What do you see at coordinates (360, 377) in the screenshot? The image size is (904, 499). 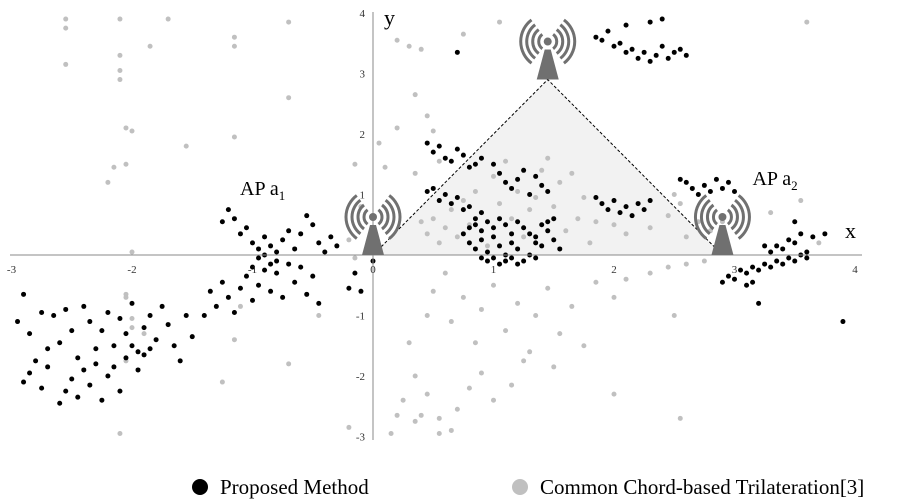 I see `y-tick--2: -2` at bounding box center [360, 377].